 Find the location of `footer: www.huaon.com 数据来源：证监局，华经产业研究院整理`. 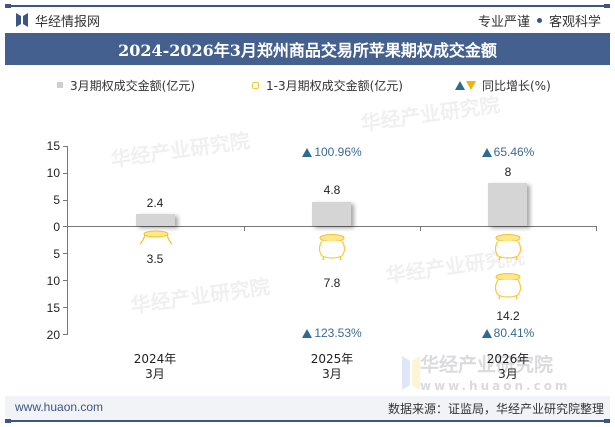

footer: www.huaon.com 数据来源：证监局，华经产业研究院整理 is located at coordinates (307, 408).